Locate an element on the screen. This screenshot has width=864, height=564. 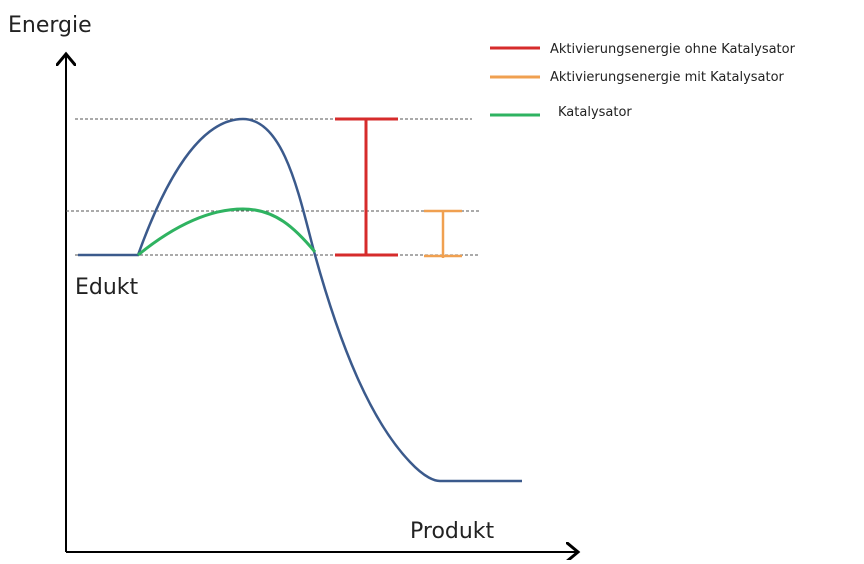
axis-label: Energie is located at coordinates (50, 25).